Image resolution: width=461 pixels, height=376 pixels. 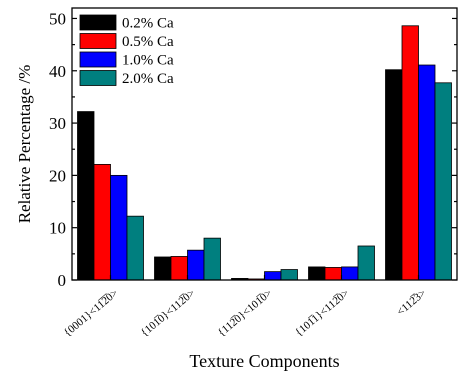 I want to click on x-tick-label: {101̅0}<112̅0>, so click(x=168, y=313).